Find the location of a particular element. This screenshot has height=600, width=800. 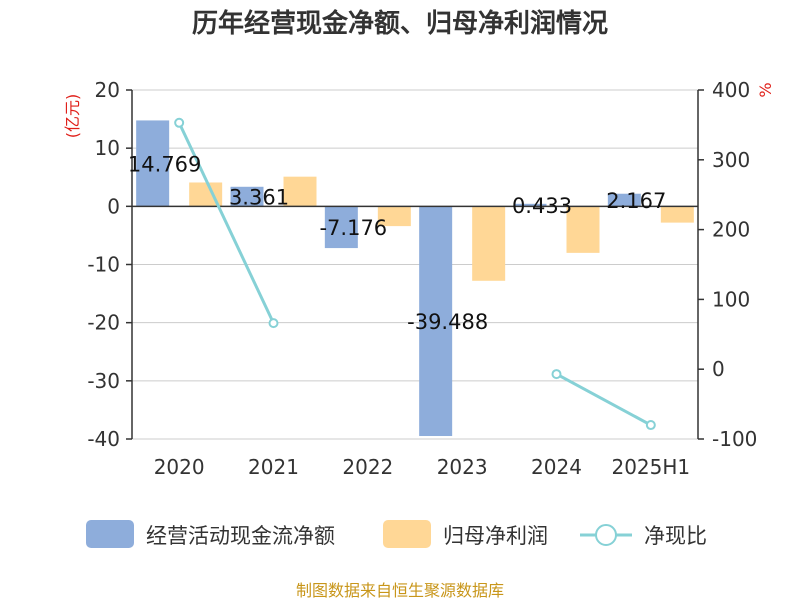

legend-marker-ratio is located at coordinates (606, 535).